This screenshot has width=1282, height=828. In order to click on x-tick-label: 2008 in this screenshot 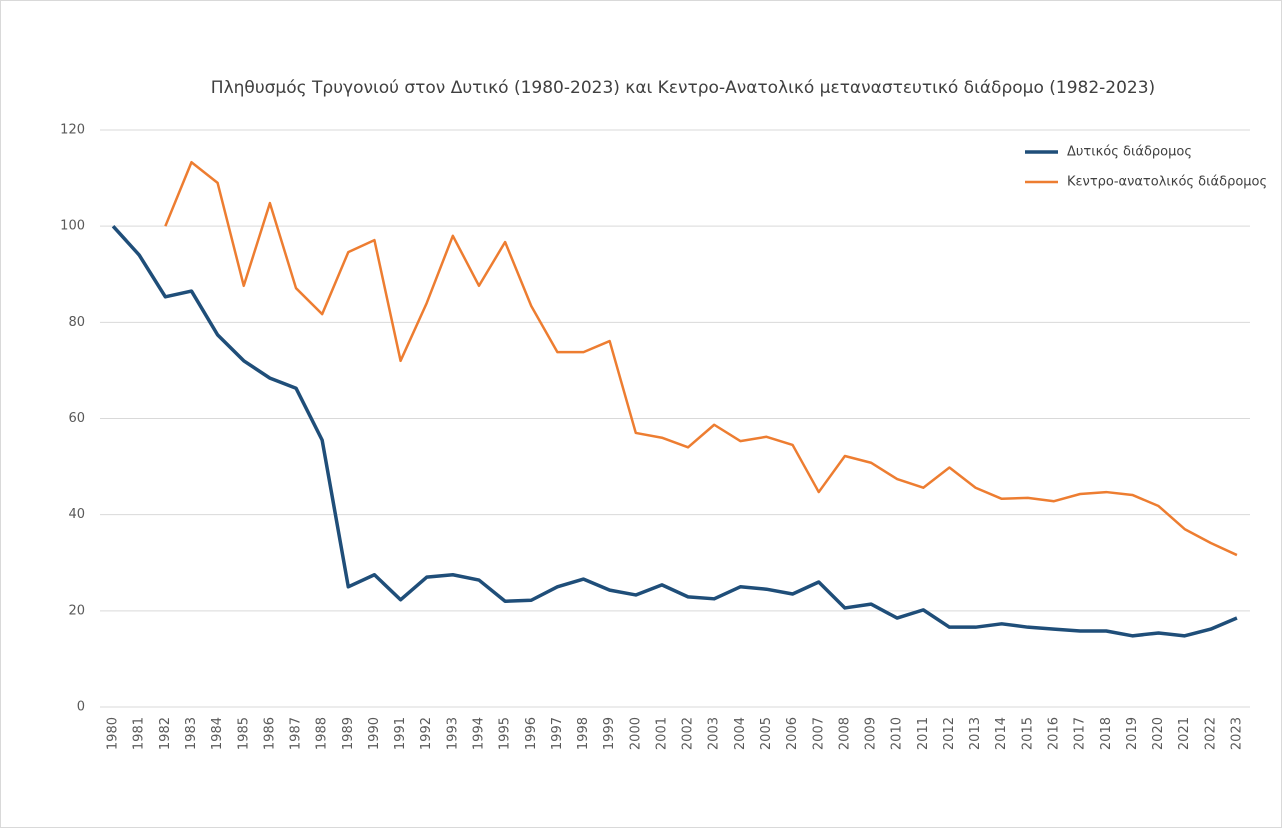, I will do `click(844, 733)`.